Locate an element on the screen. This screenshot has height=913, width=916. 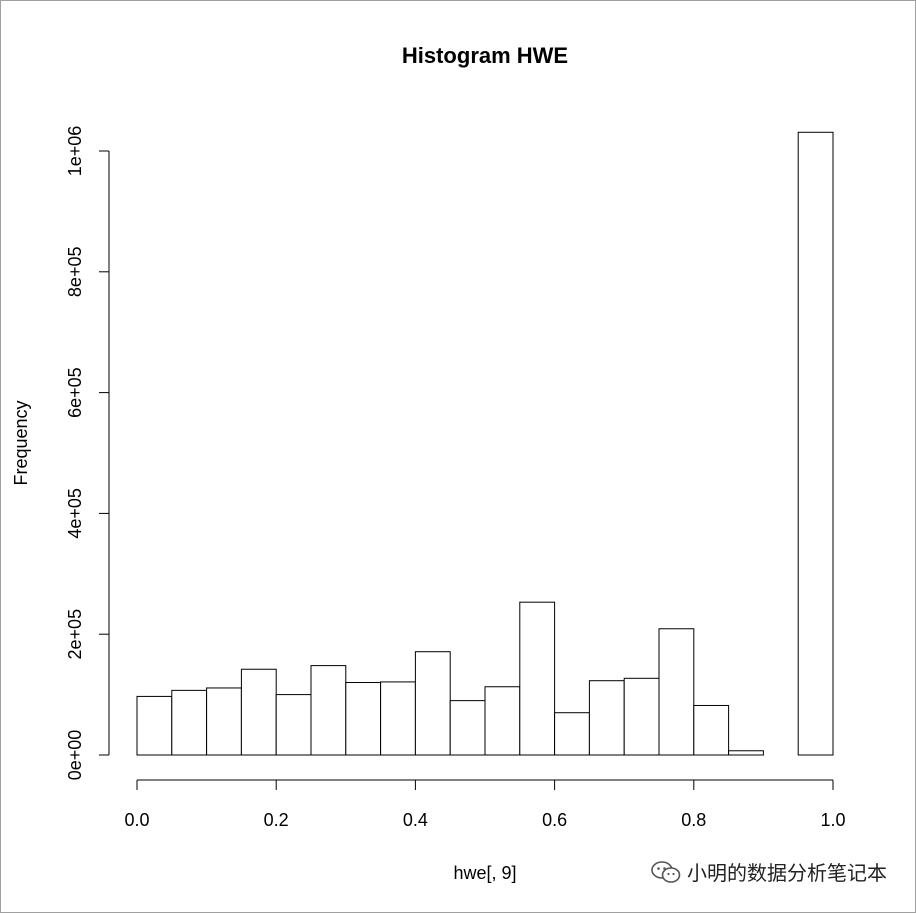
watermark: 小明的数据分析笔记本 is located at coordinates (769, 871).